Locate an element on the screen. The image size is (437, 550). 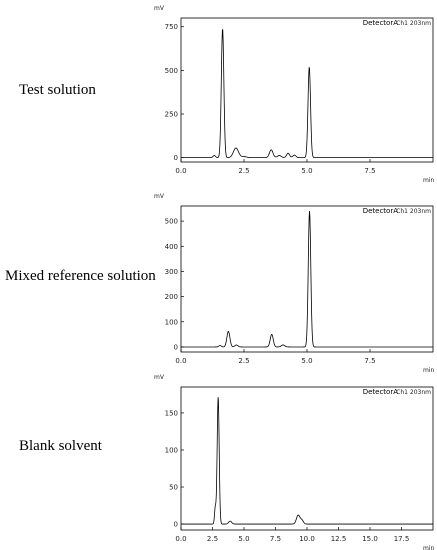
y-tick-label: 150 is located at coordinates (171, 413).